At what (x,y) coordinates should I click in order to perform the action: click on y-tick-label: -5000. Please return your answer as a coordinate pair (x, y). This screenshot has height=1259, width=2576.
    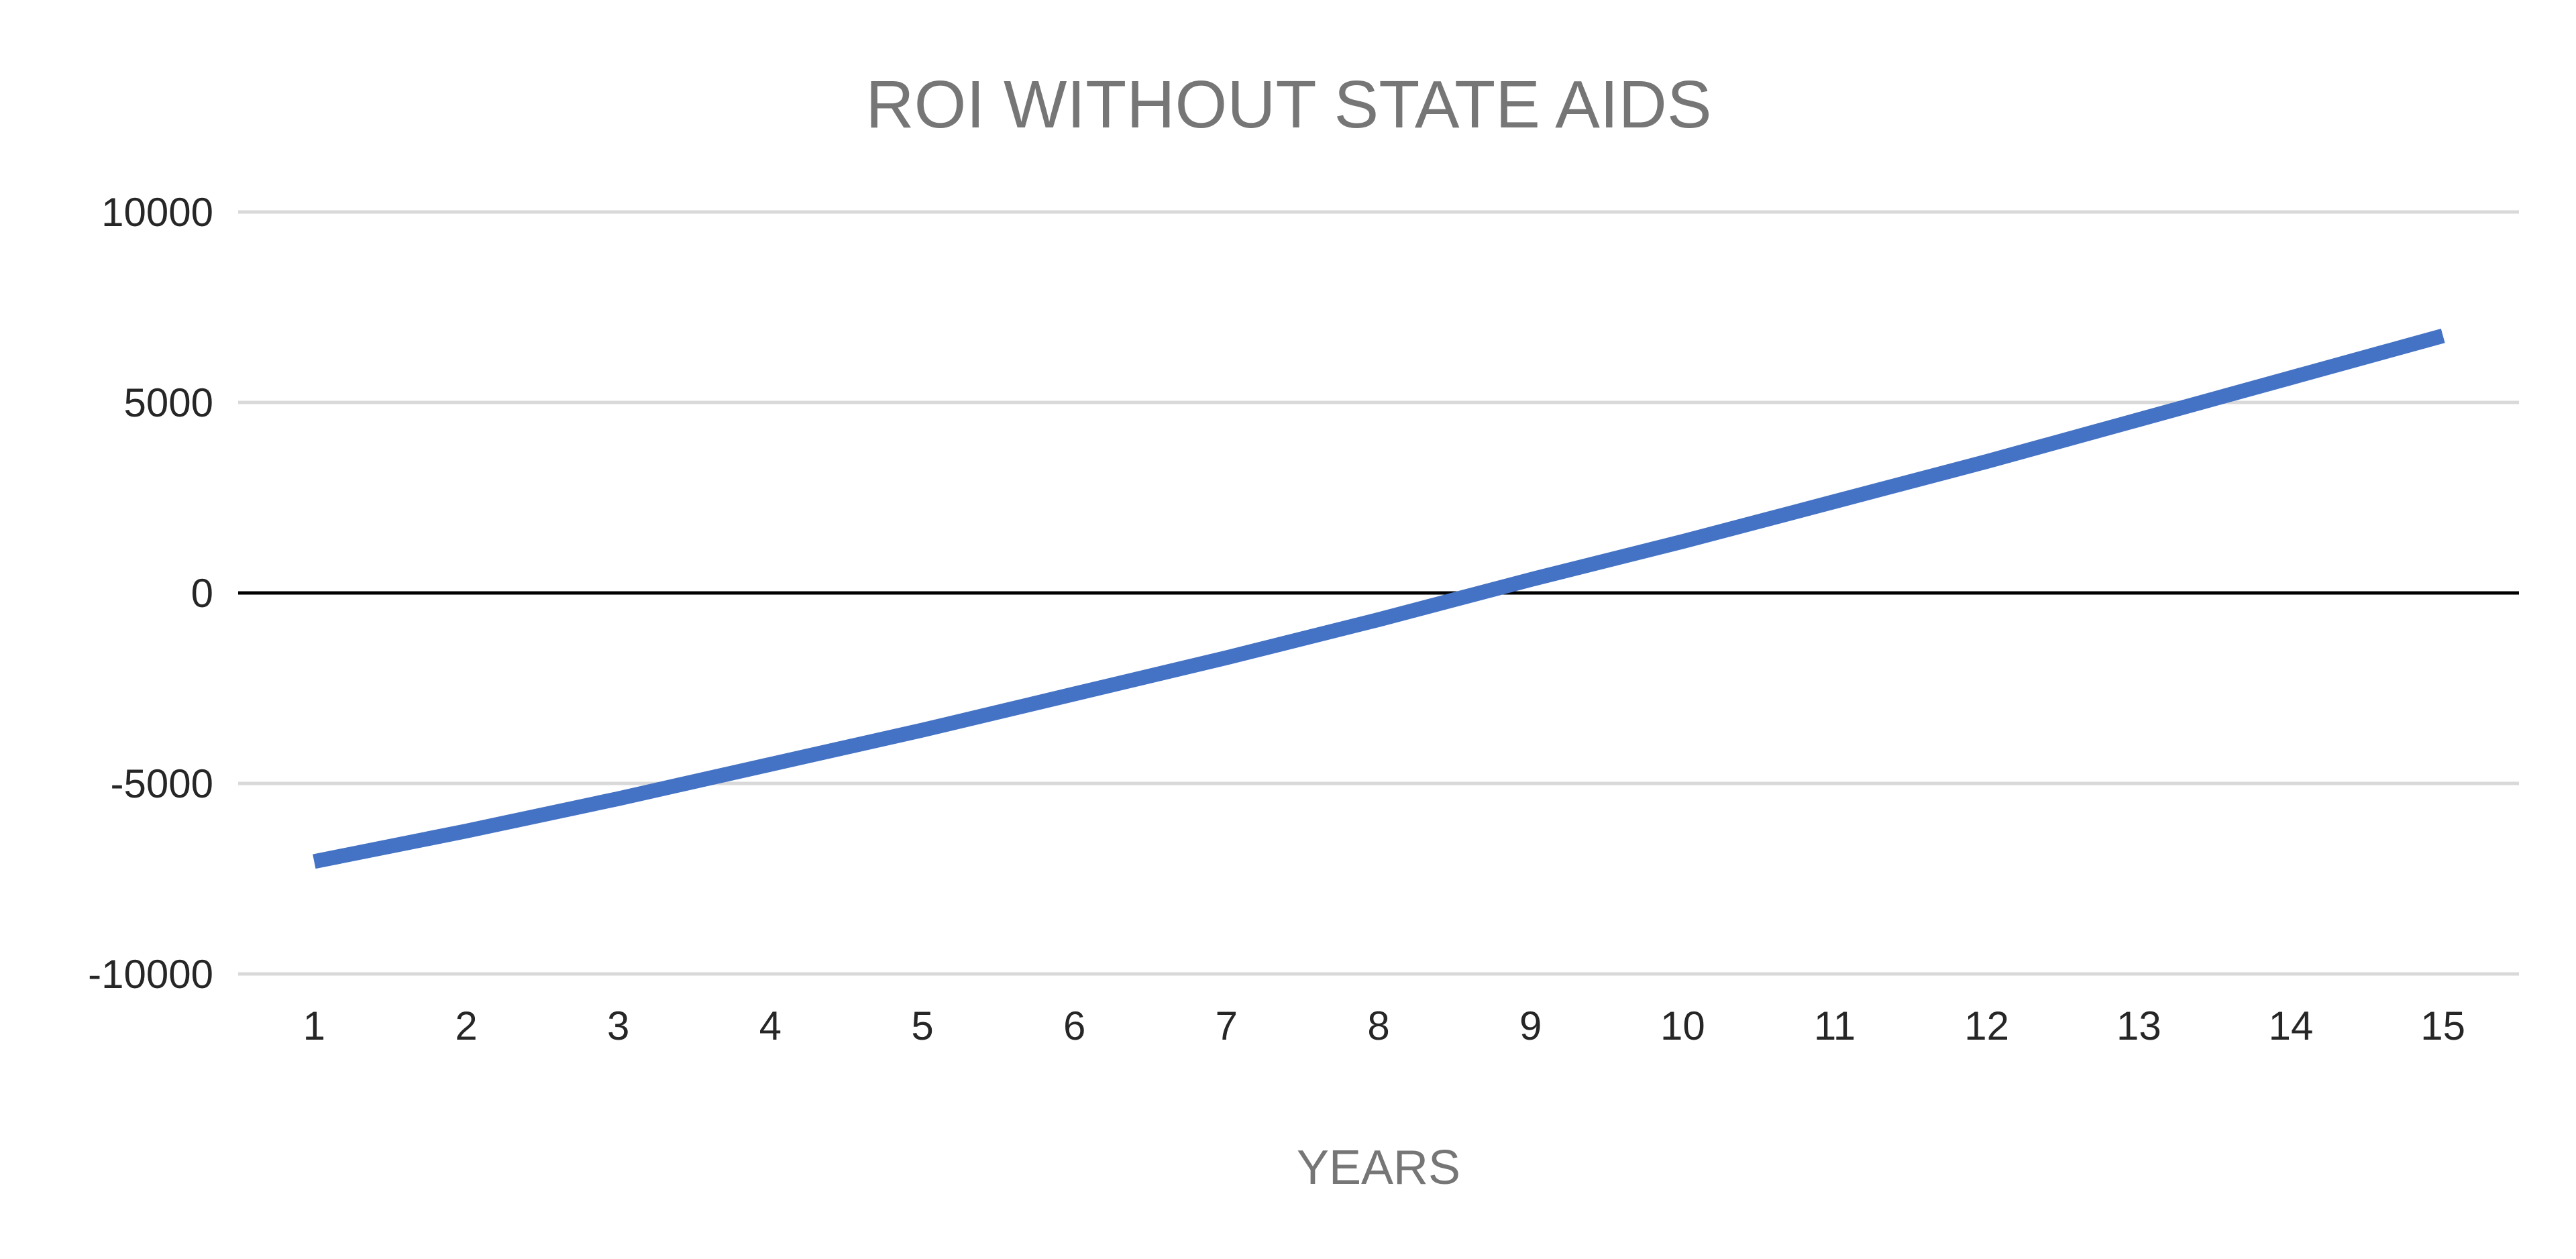
    Looking at the image, I should click on (162, 783).